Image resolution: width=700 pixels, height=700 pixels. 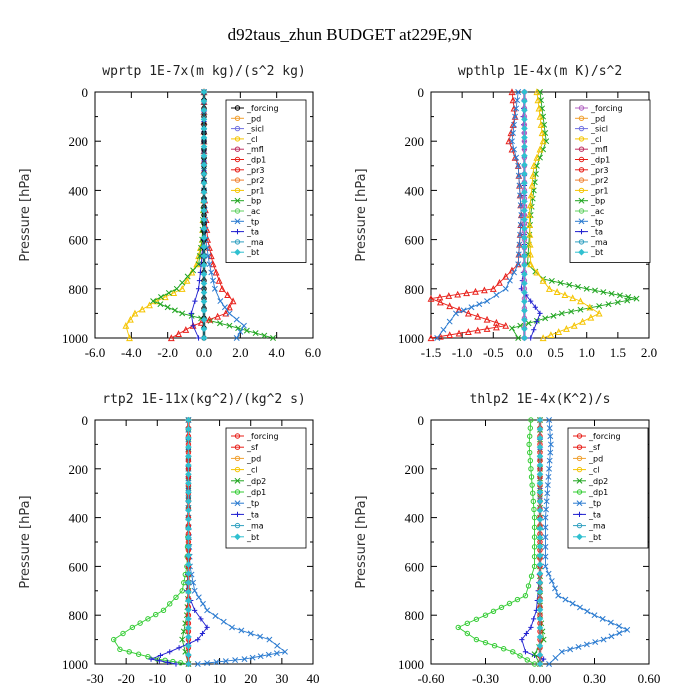 What do you see at coordinates (485, 678) in the screenshot?
I see `x-tick-label: -0.30` at bounding box center [485, 678].